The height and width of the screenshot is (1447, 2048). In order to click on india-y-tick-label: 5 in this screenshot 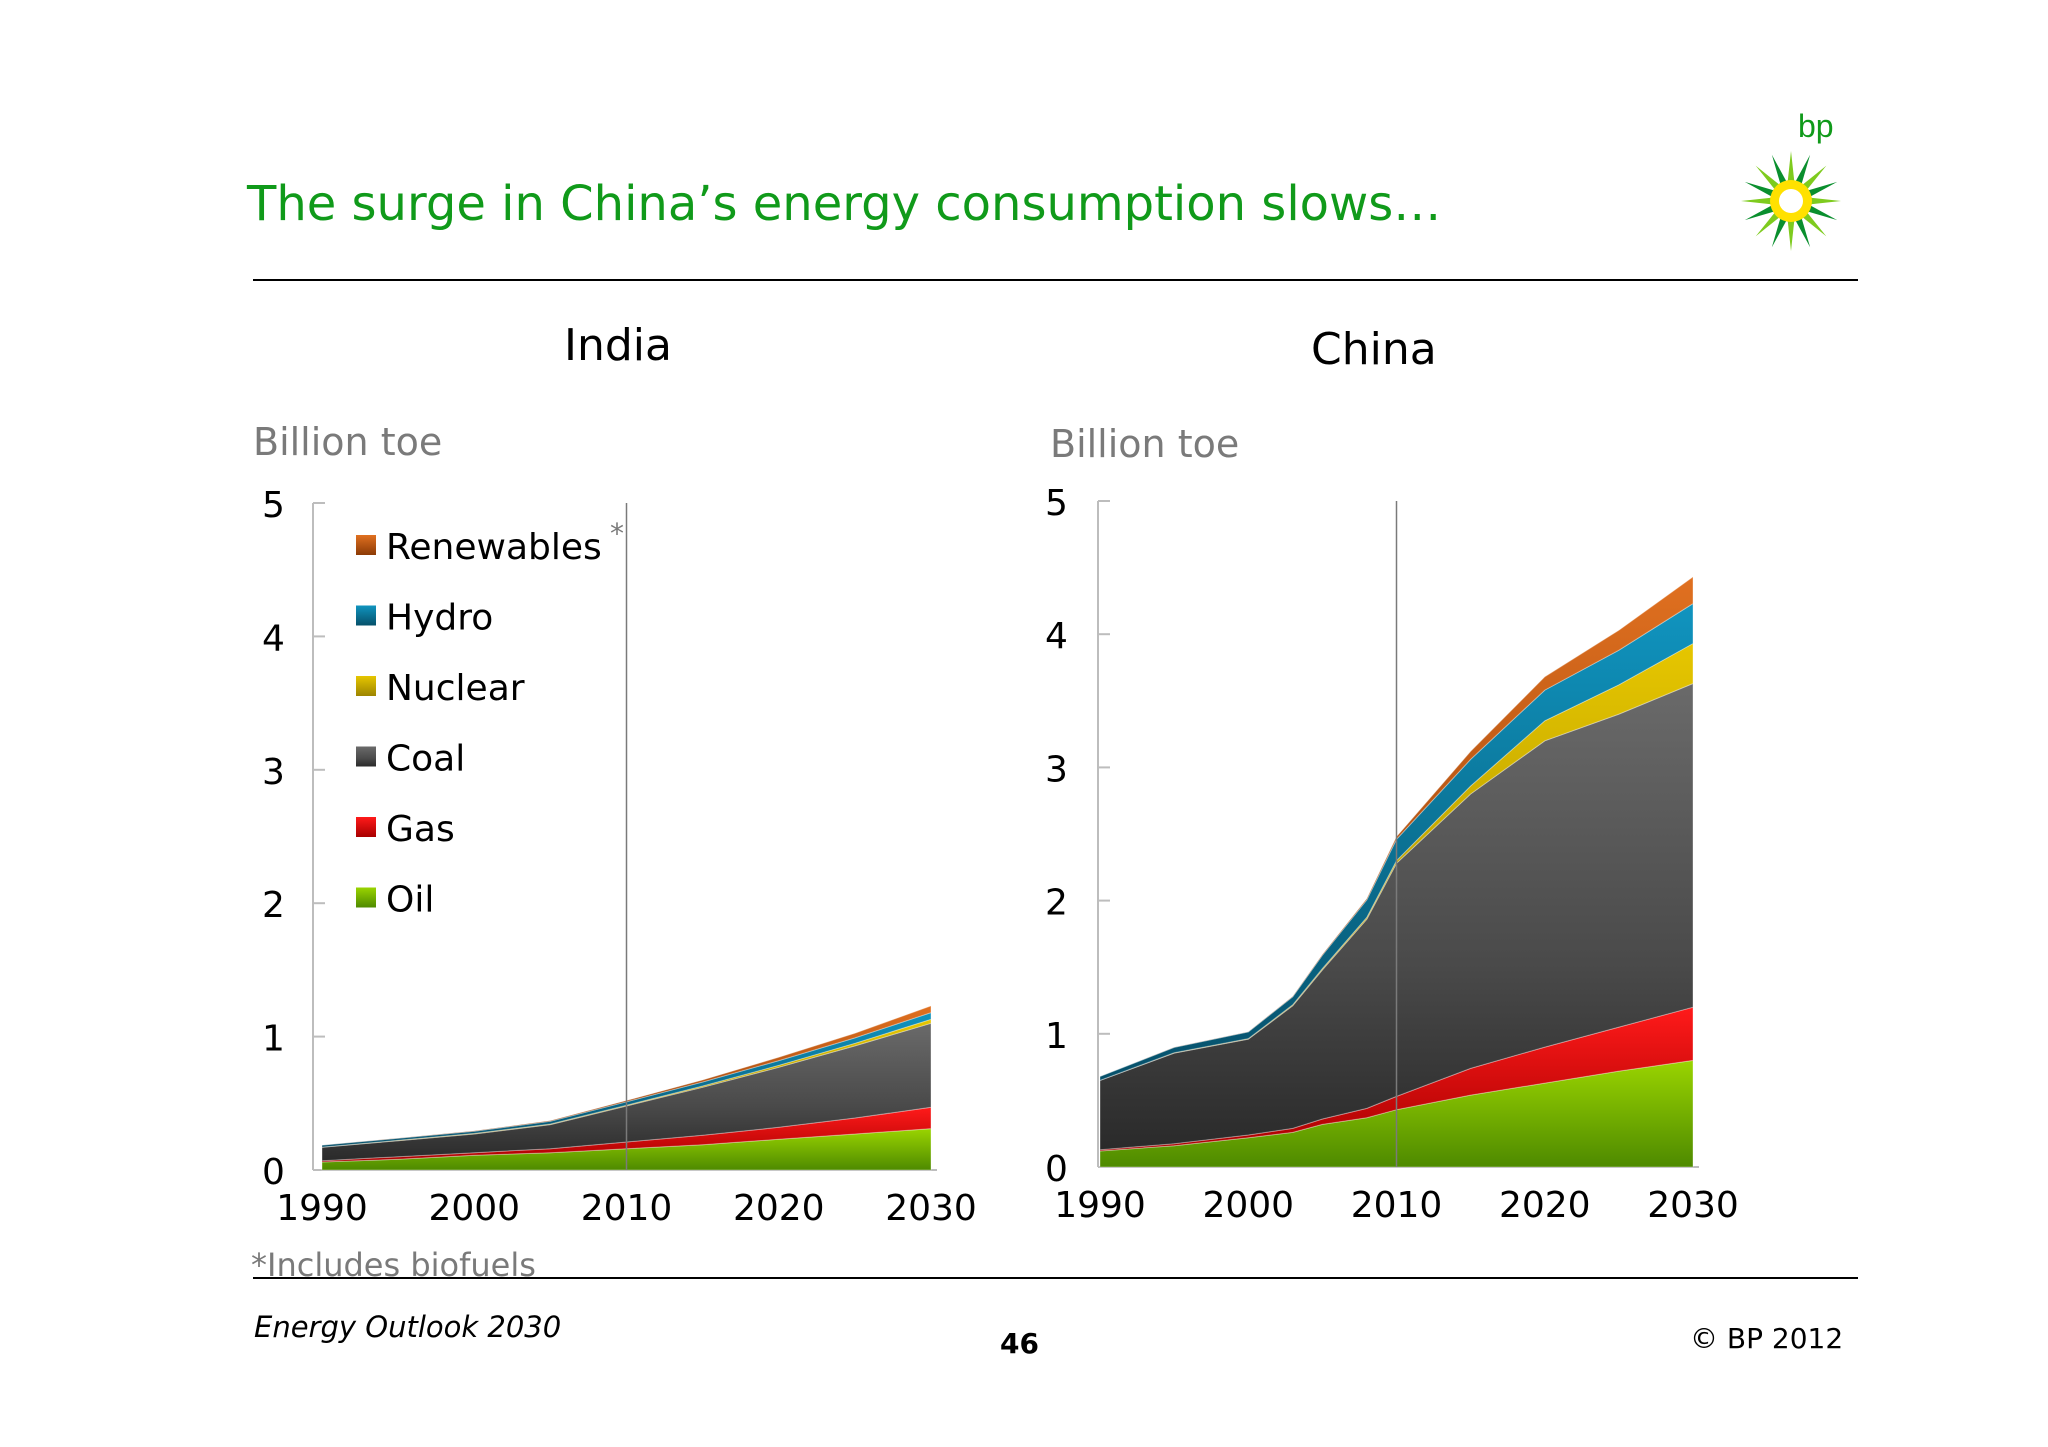, I will do `click(273, 505)`.